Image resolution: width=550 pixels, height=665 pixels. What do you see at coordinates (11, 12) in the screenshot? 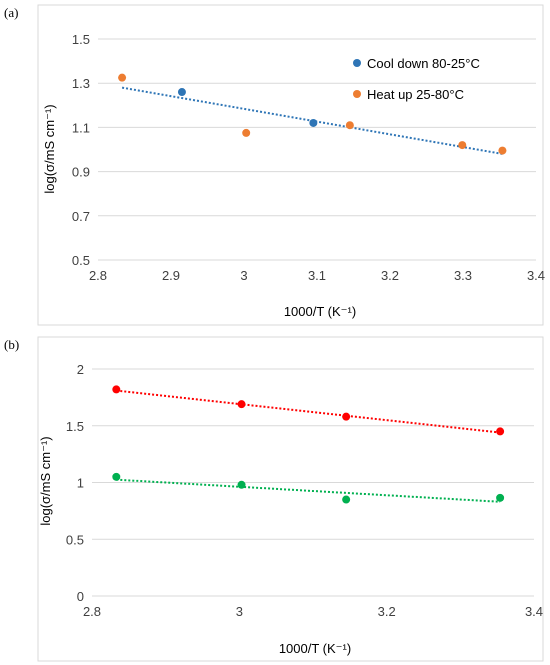
I see `panel-a-label: (a)` at bounding box center [11, 12].